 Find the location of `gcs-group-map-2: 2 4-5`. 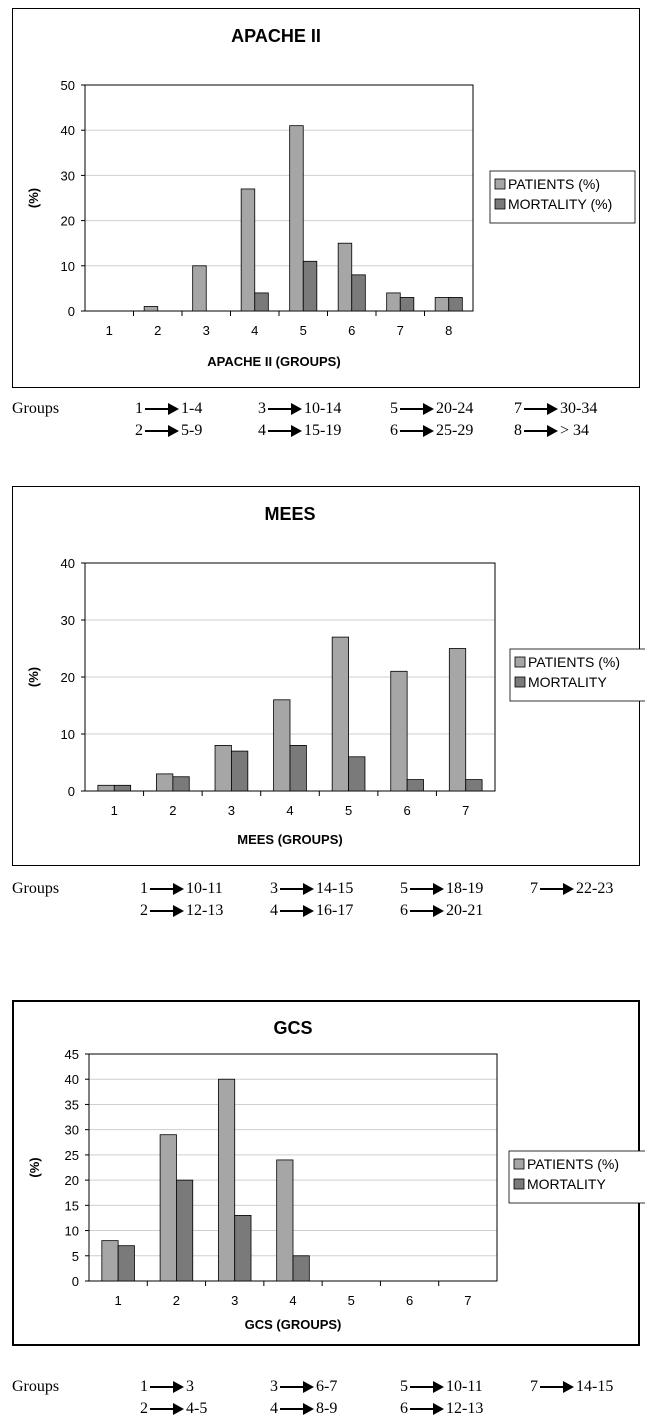

gcs-group-map-2: 2 4-5 is located at coordinates (173, 1409).